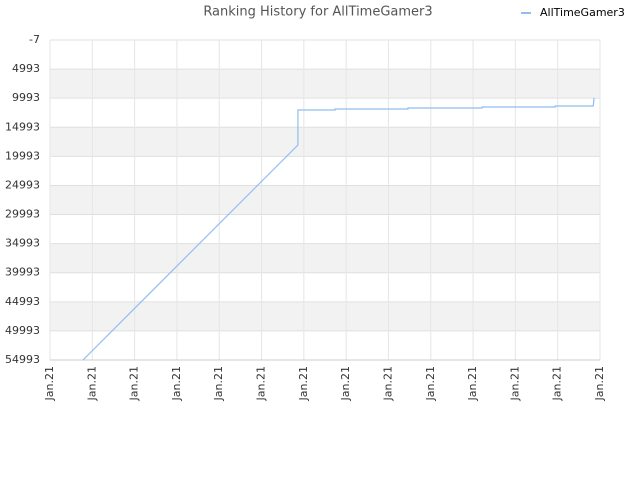 The image size is (640, 484). What do you see at coordinates (317, 12) in the screenshot?
I see `chart-title: Ranking History for AllTimeGamer3` at bounding box center [317, 12].